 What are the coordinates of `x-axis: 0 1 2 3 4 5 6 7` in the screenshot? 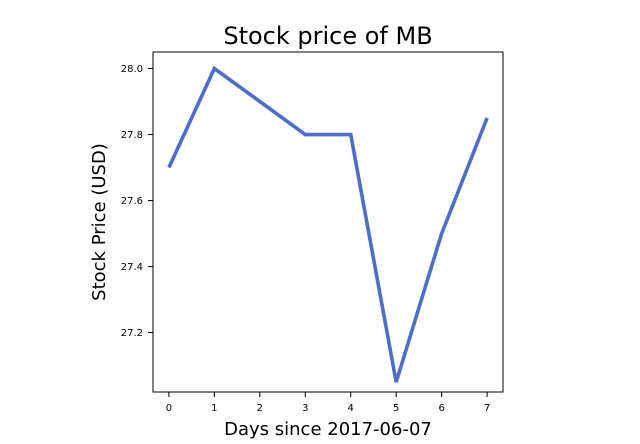 It's located at (328, 403).